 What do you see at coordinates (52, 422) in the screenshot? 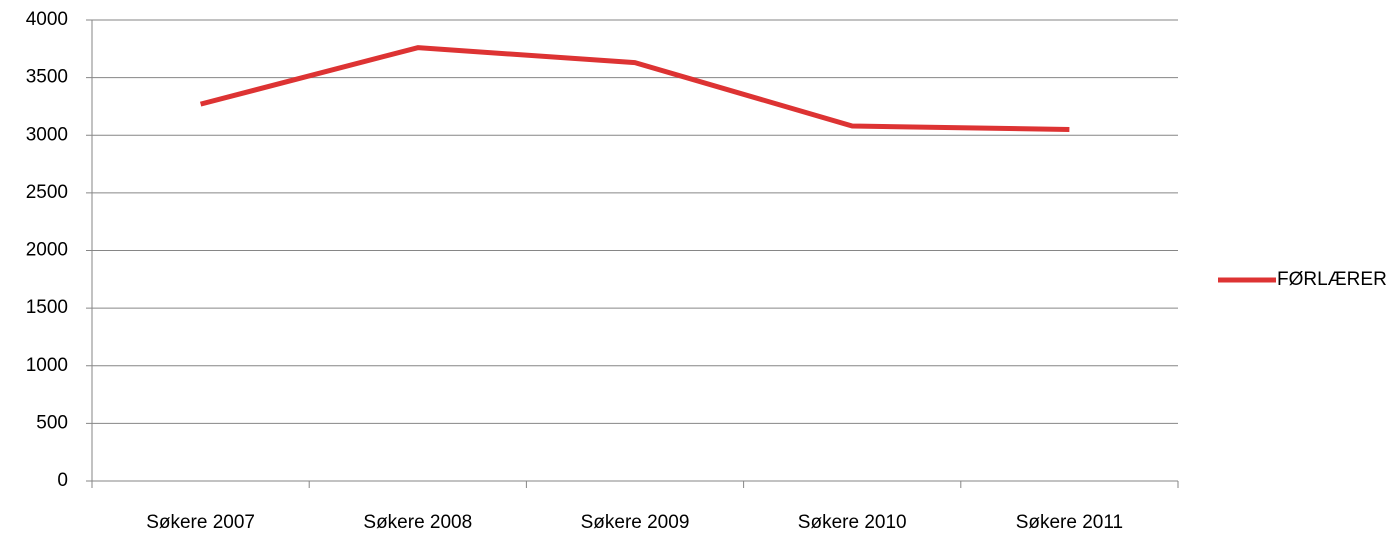
I see `y-tick-label: 500` at bounding box center [52, 422].